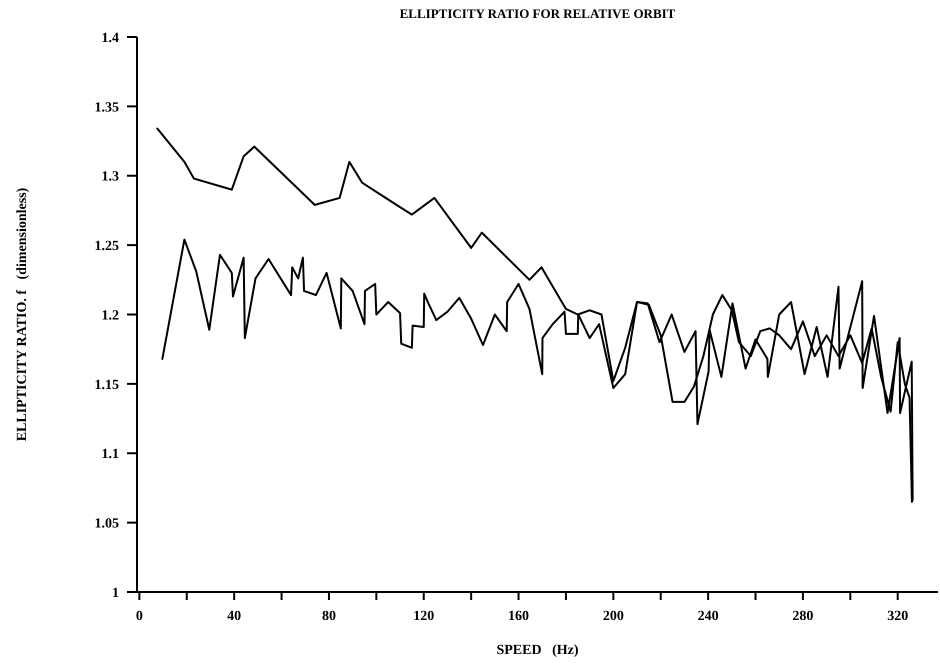 The width and height of the screenshot is (940, 665). I want to click on y-tick-label: 1.05, so click(106, 524).